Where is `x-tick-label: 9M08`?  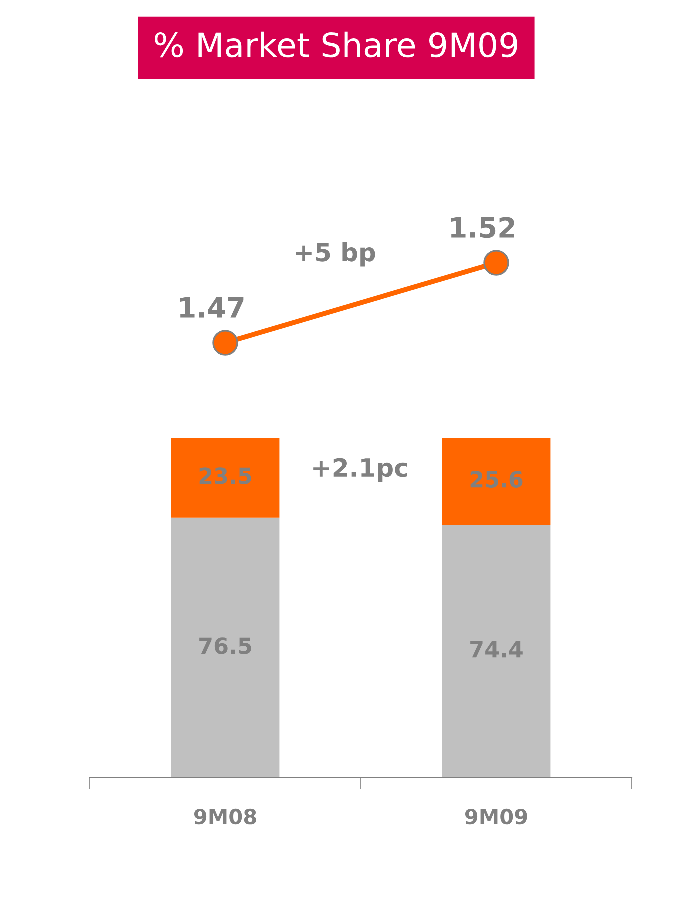 x-tick-label: 9M08 is located at coordinates (225, 816).